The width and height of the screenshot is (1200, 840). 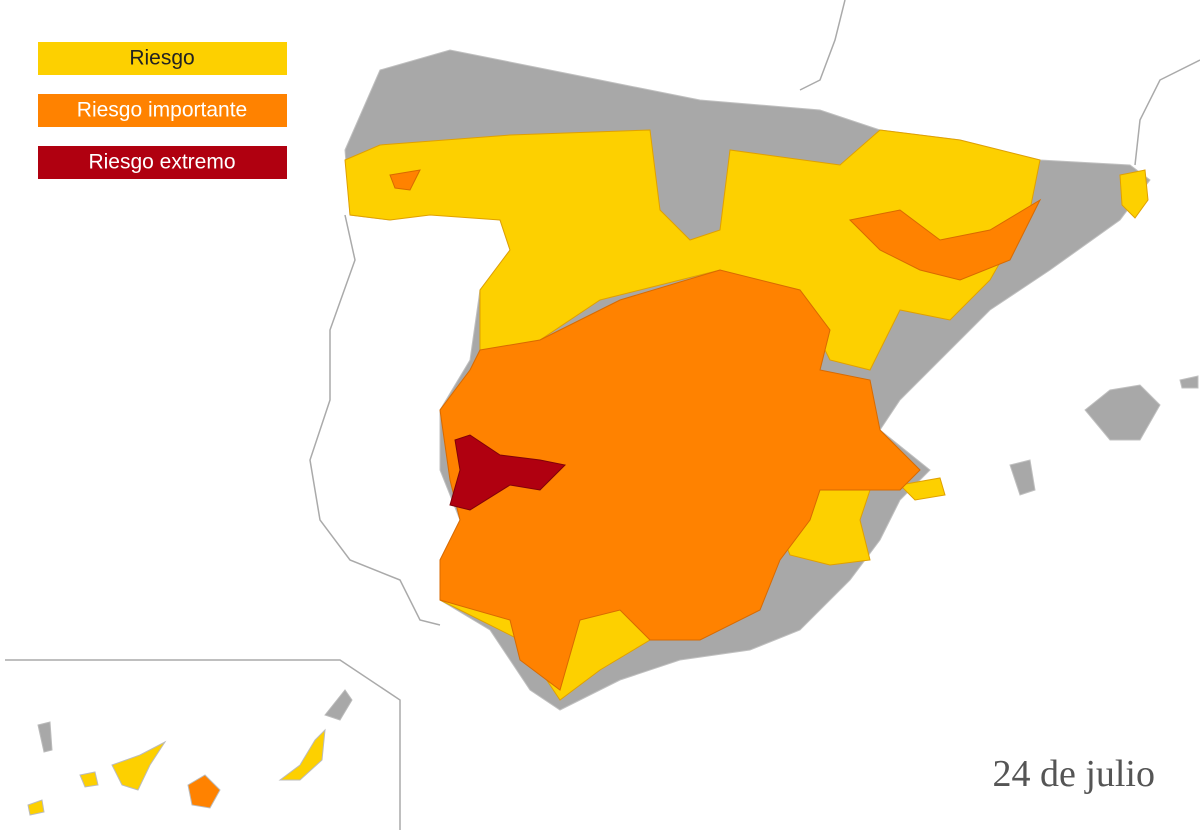 I want to click on legend-label: Riesgo, so click(x=161, y=58).